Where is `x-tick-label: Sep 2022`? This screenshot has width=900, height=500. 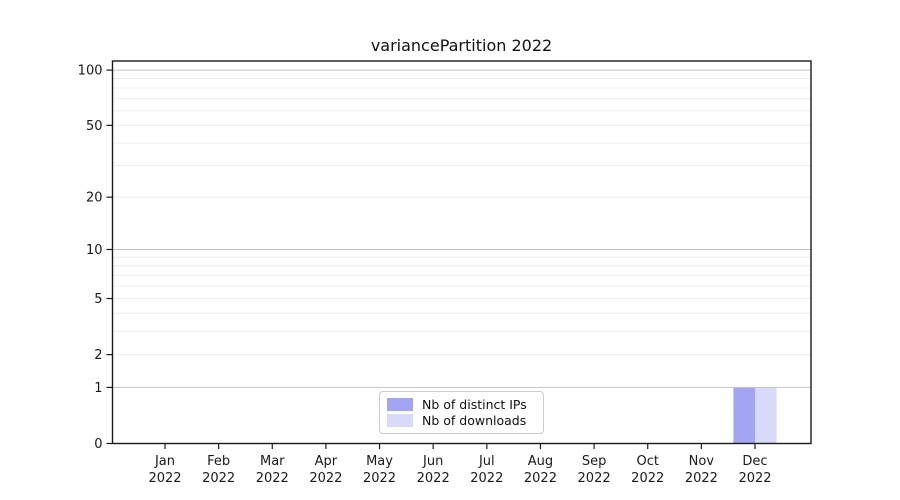
x-tick-label: Sep 2022 is located at coordinates (594, 470).